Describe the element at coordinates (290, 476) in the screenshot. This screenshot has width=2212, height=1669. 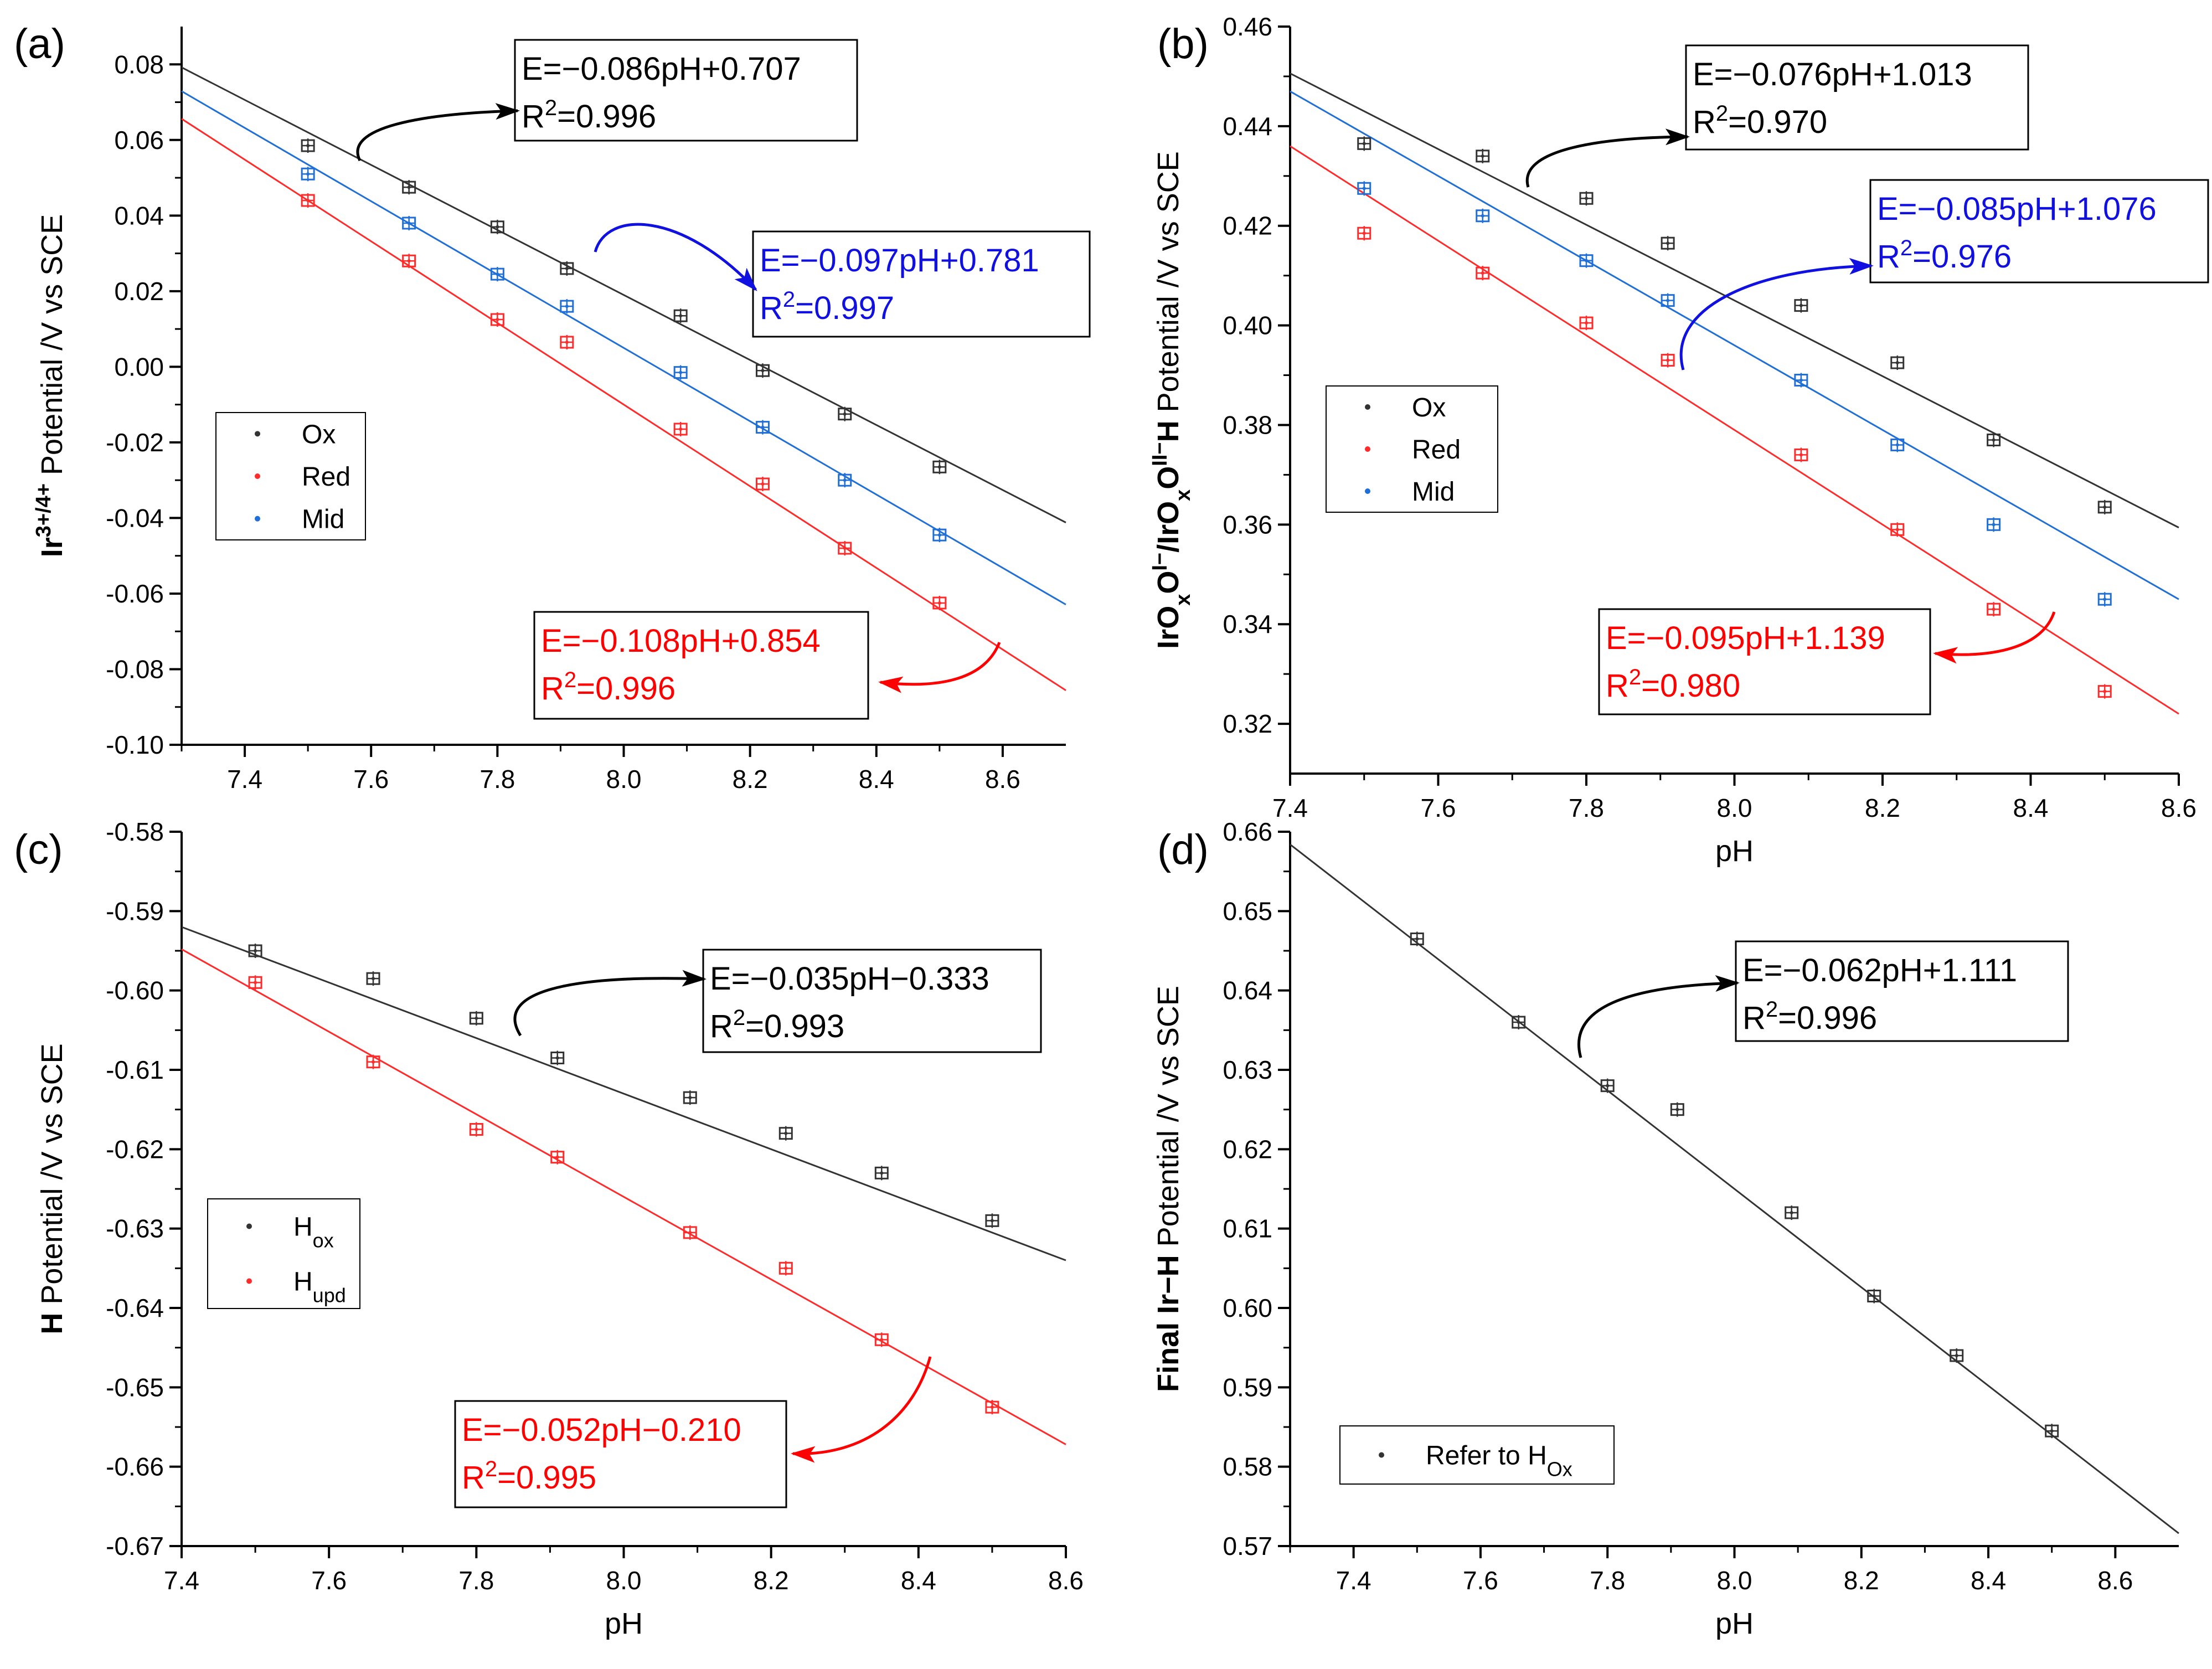
I see `legend: Ox Red Mid` at that location.